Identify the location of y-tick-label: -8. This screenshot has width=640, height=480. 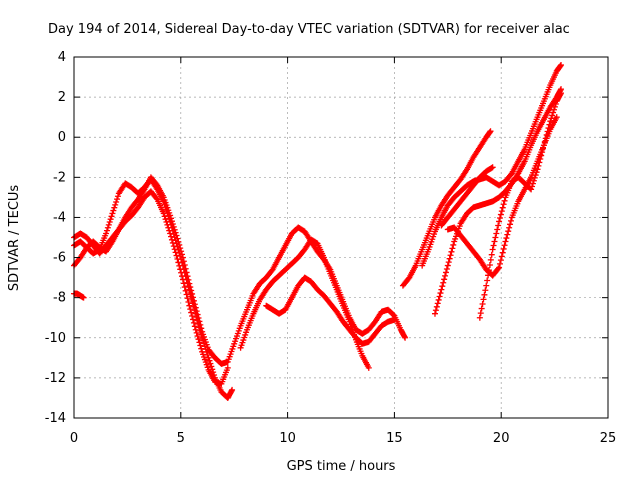
(59, 298).